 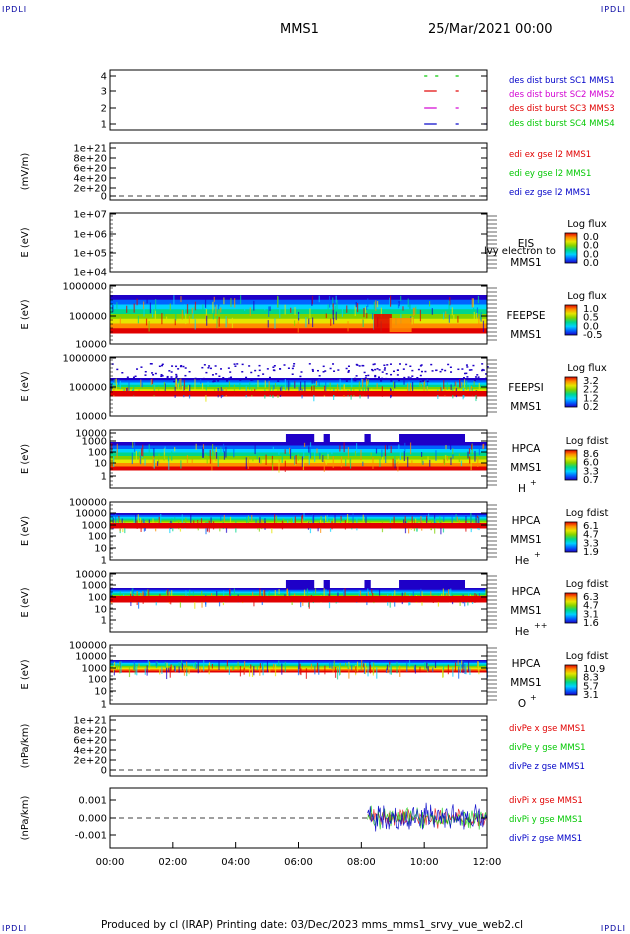 I want to click on colorbar-tick-label: 1.9, so click(x=591, y=552).